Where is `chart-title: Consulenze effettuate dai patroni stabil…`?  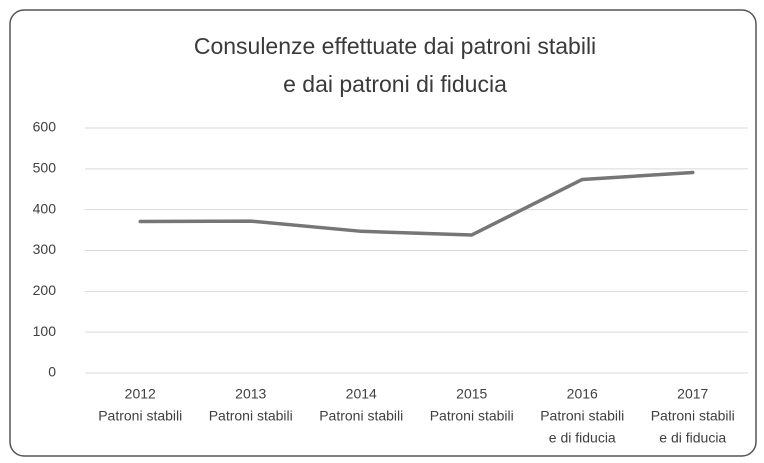 chart-title: Consulenze effettuate dai patroni stabil… is located at coordinates (395, 46).